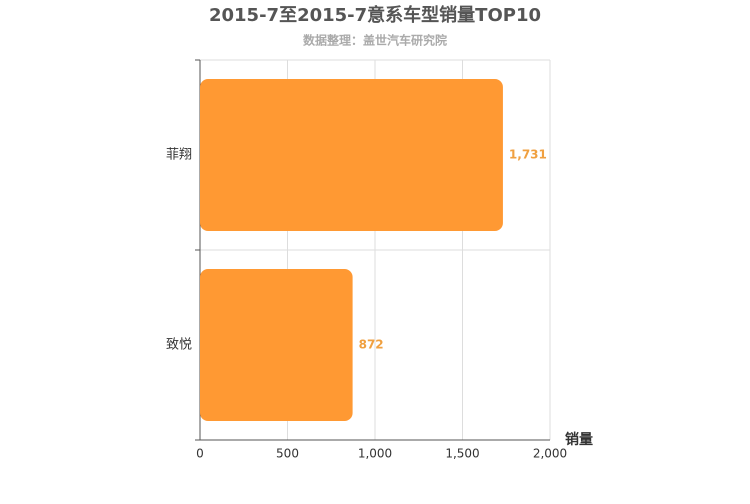 This screenshot has height=504, width=750. I want to click on y-tick-label: 致悦, so click(179, 345).